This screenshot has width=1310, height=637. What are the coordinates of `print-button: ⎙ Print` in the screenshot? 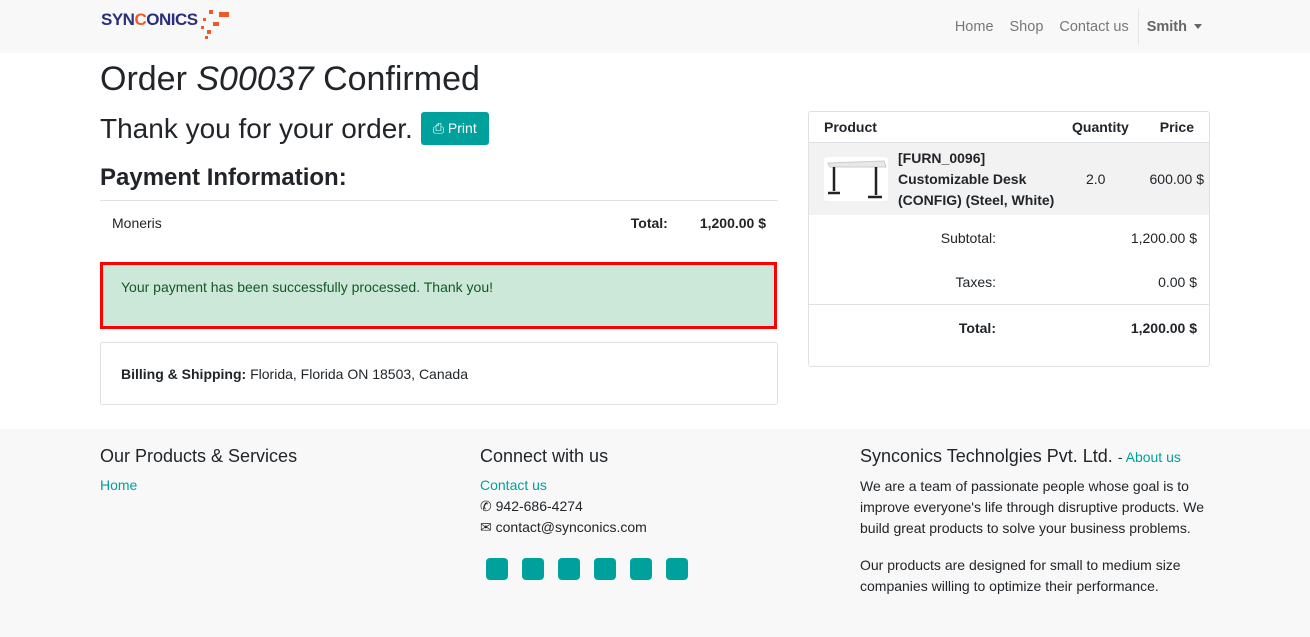 It's located at (454, 128).